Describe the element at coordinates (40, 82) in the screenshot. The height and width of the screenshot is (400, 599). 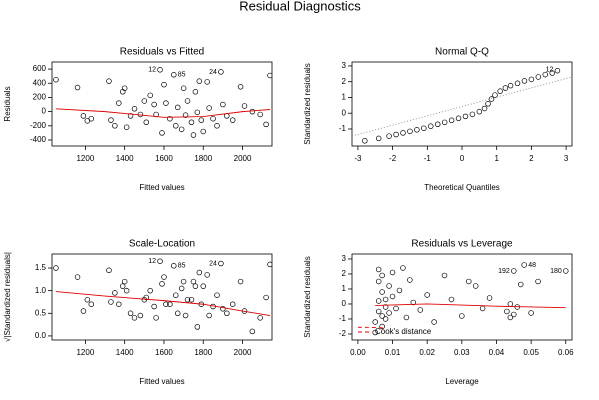
I see `y-tick-label: 400` at that location.